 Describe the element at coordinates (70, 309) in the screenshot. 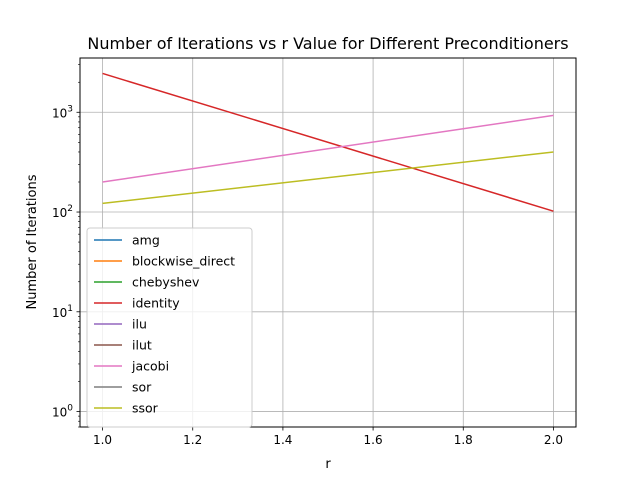

I see `y-tick-label-exponent: 1` at that location.